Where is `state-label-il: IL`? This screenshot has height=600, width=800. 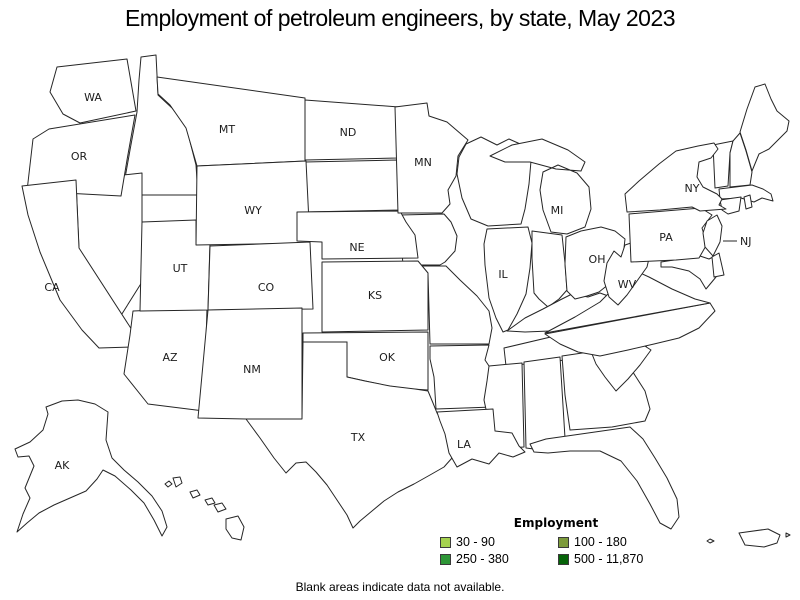
state-label-il: IL is located at coordinates (503, 274).